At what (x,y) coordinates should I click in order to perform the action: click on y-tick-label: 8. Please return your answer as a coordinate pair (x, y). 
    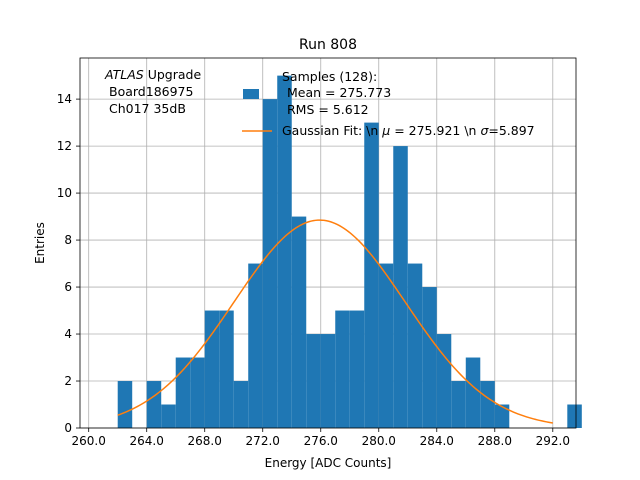
    Looking at the image, I should click on (68, 240).